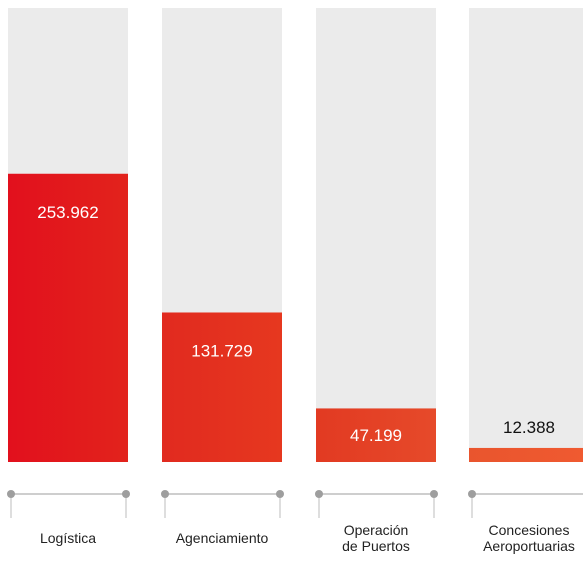 The width and height of the screenshot is (583, 569). Describe the element at coordinates (68, 538) in the screenshot. I see `tick-label: Logística` at that location.